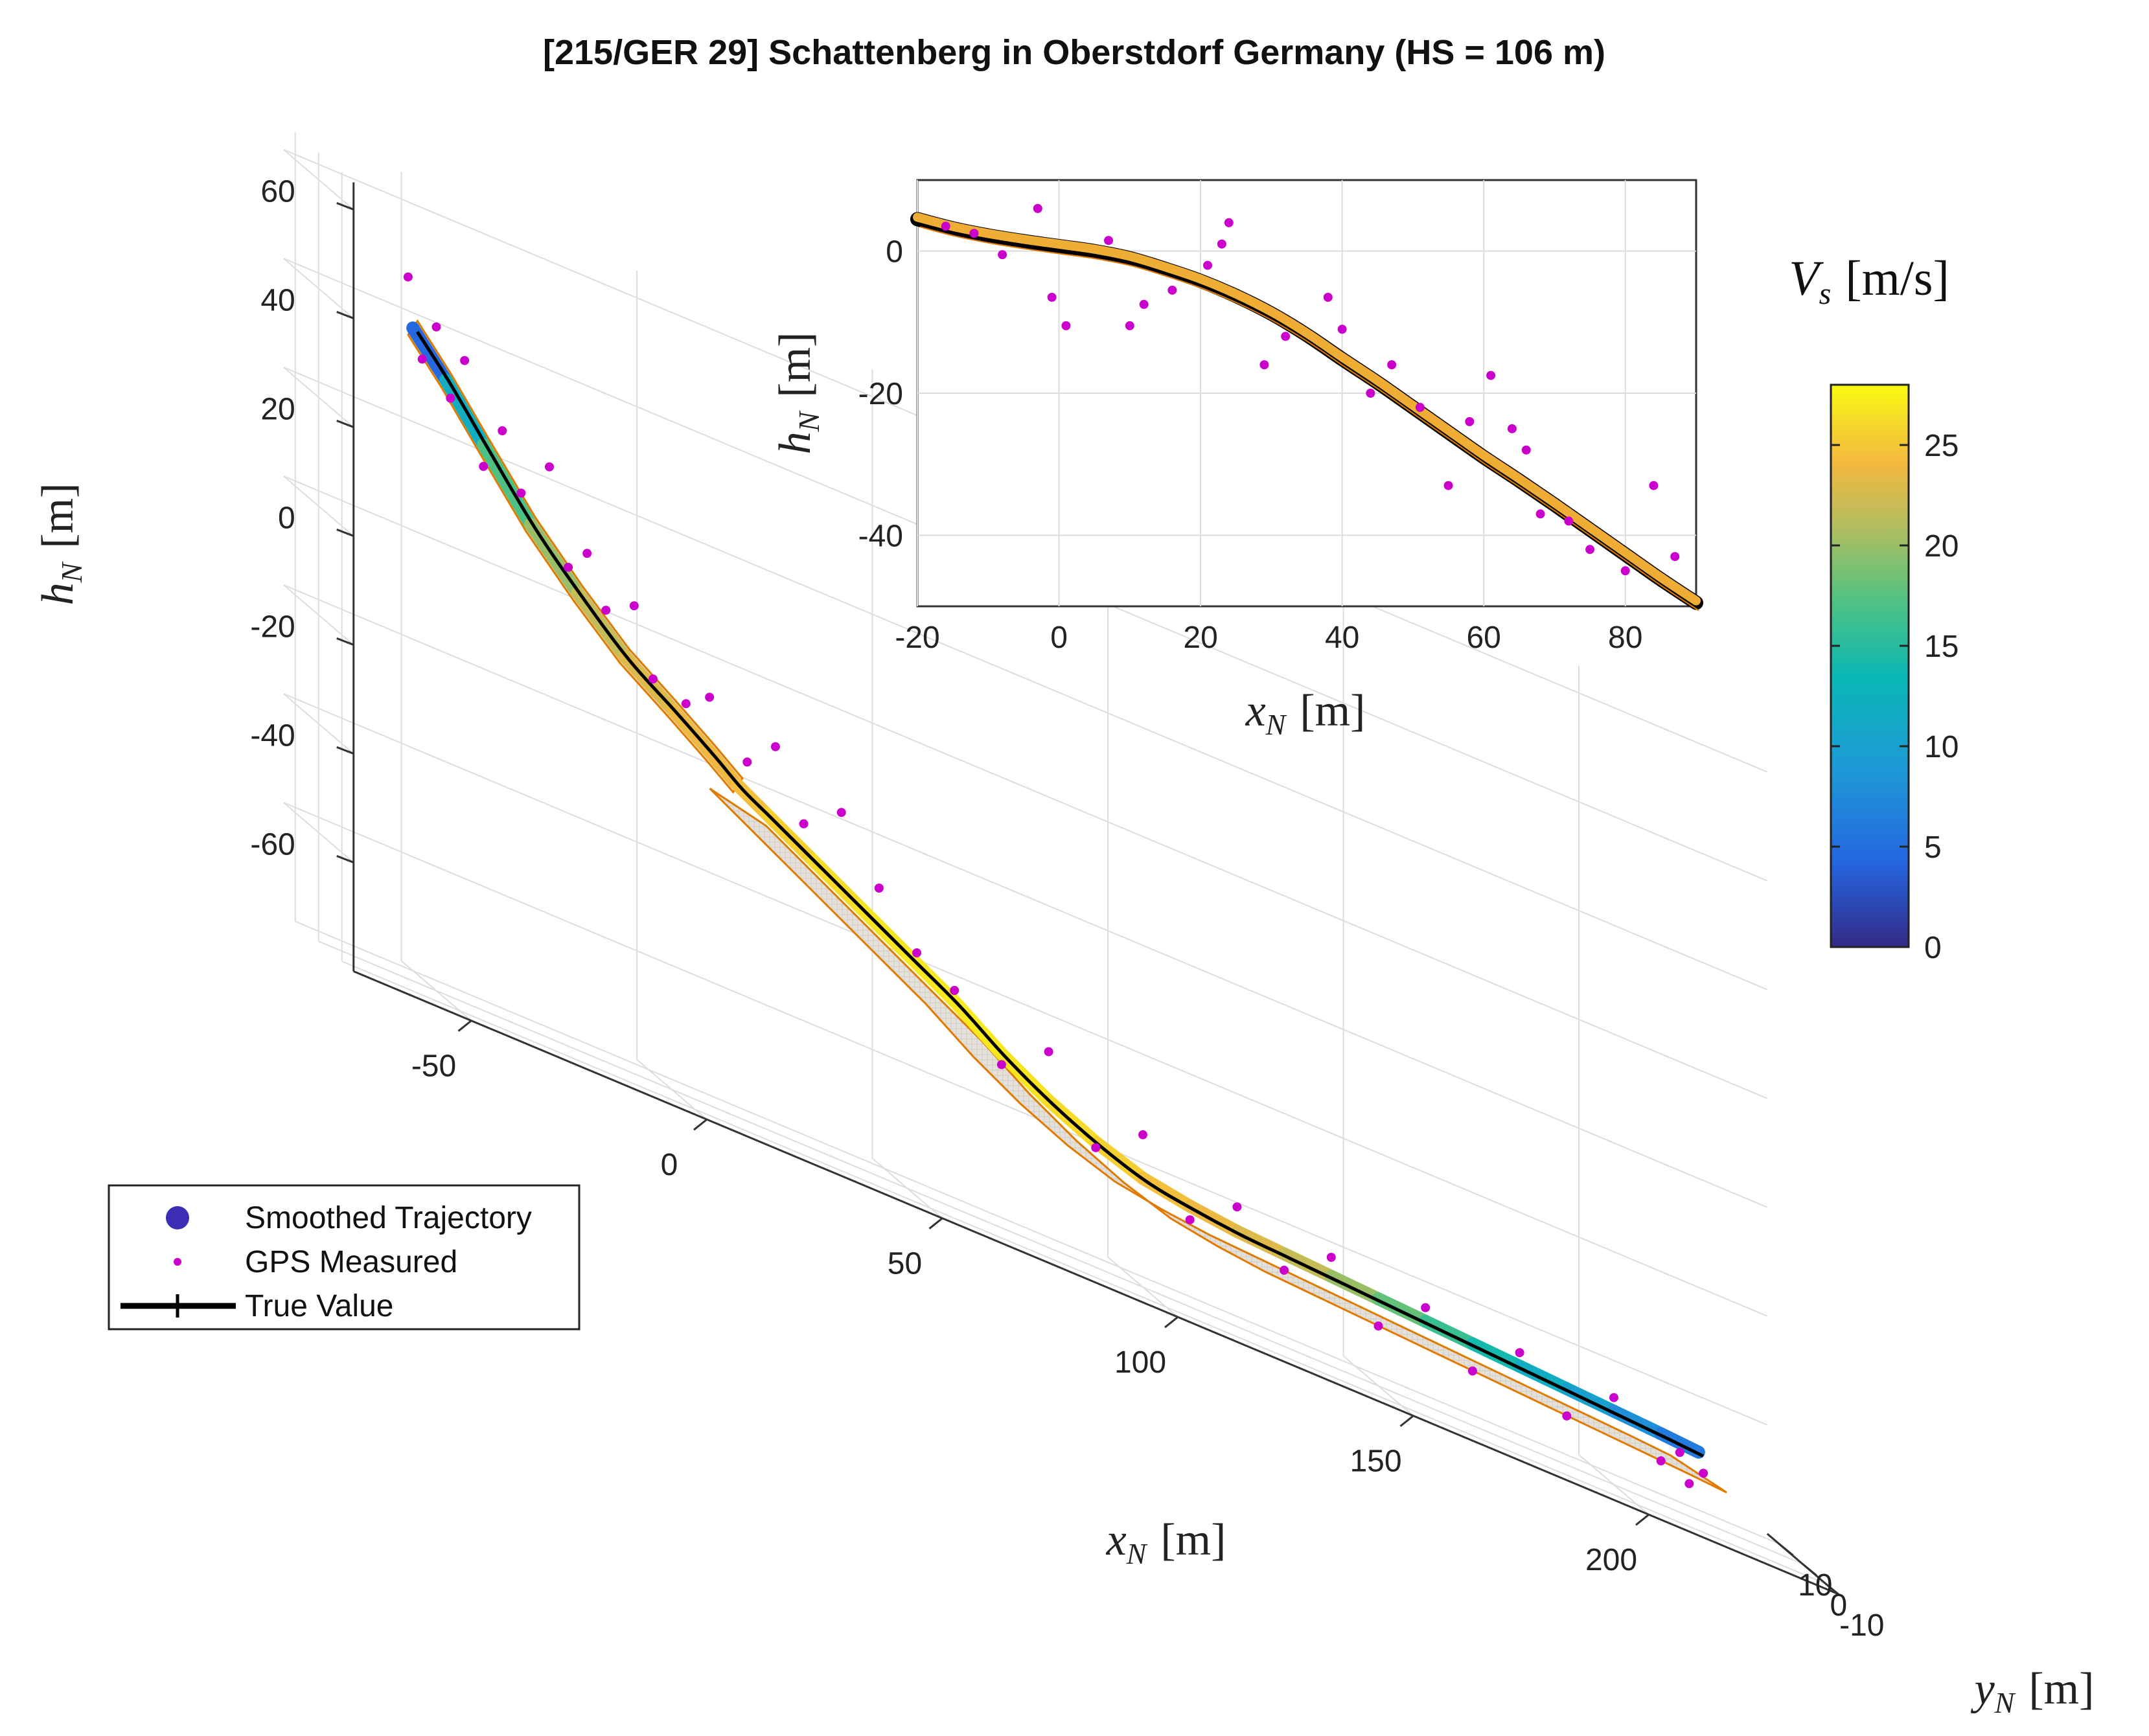  I want to click on x-tick-label: 0, so click(669, 1165).